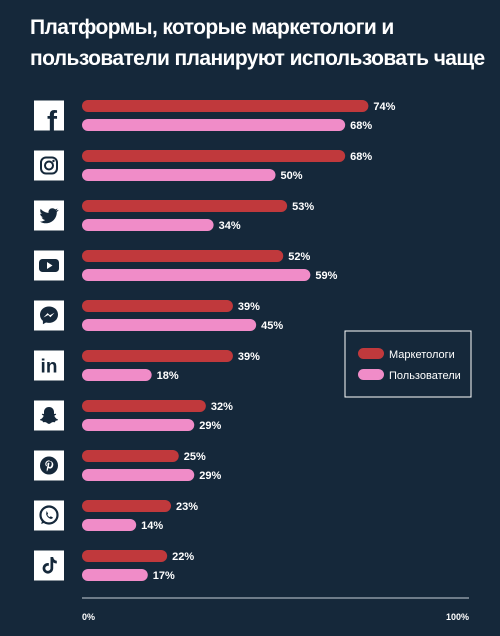 The width and height of the screenshot is (500, 636). Describe the element at coordinates (303, 207) in the screenshot. I see `value-label-twitter-marketers: 53%` at that location.